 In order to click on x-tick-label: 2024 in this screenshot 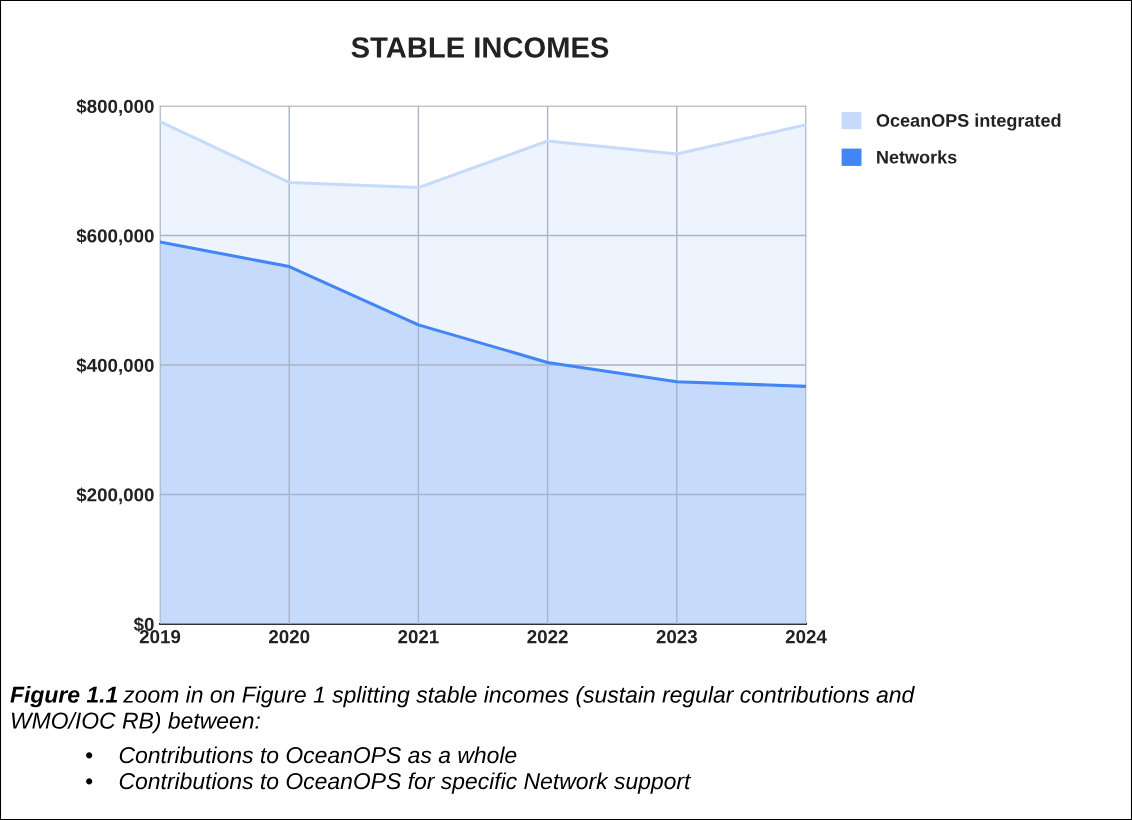, I will do `click(806, 637)`.